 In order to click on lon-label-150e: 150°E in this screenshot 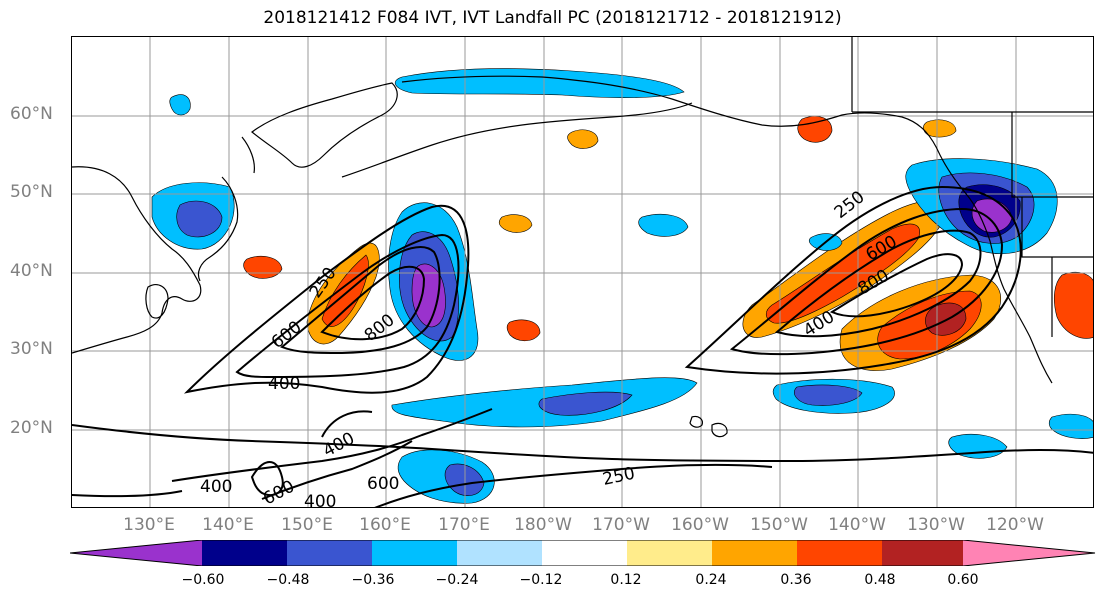, I will do `click(307, 525)`.